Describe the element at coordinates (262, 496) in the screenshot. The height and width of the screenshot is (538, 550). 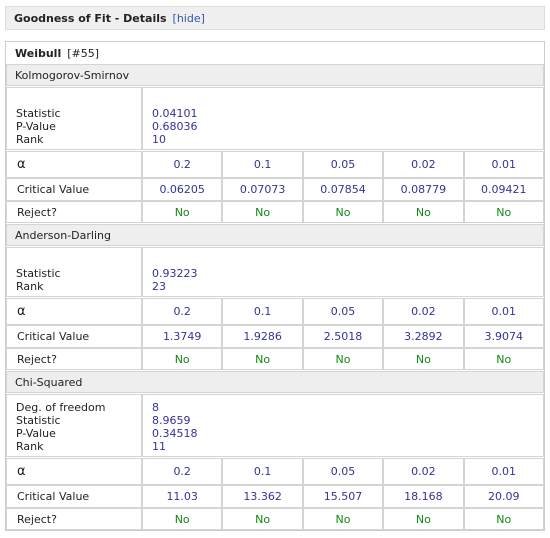
I see `critical-value: 13.362` at that location.